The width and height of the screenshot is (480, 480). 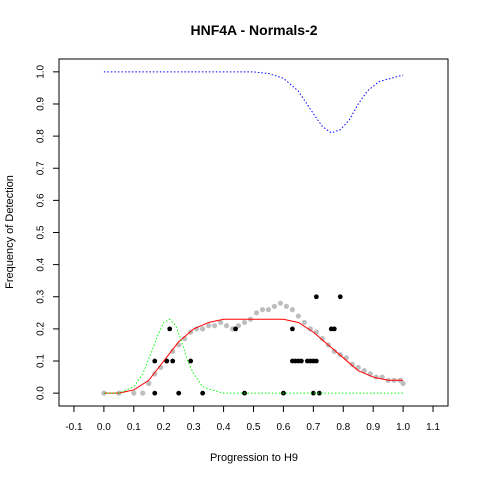 I want to click on y-tick-label-2: 0.2, so click(x=41, y=329).